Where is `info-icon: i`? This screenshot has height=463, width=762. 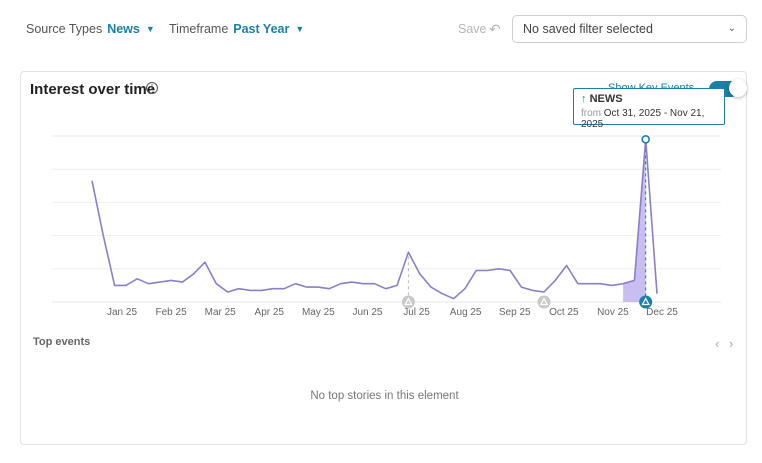 info-icon: i is located at coordinates (152, 88).